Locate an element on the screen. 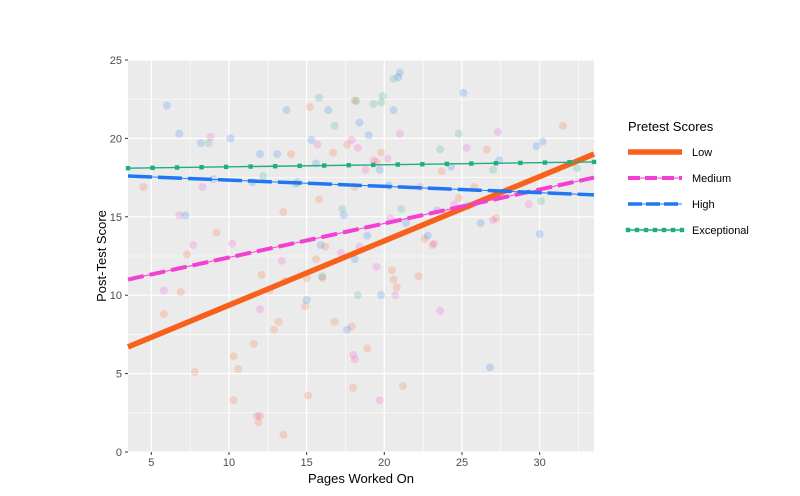 The height and width of the screenshot is (496, 800). legend-items: Low Medium High Exceptional is located at coordinates (687, 192).